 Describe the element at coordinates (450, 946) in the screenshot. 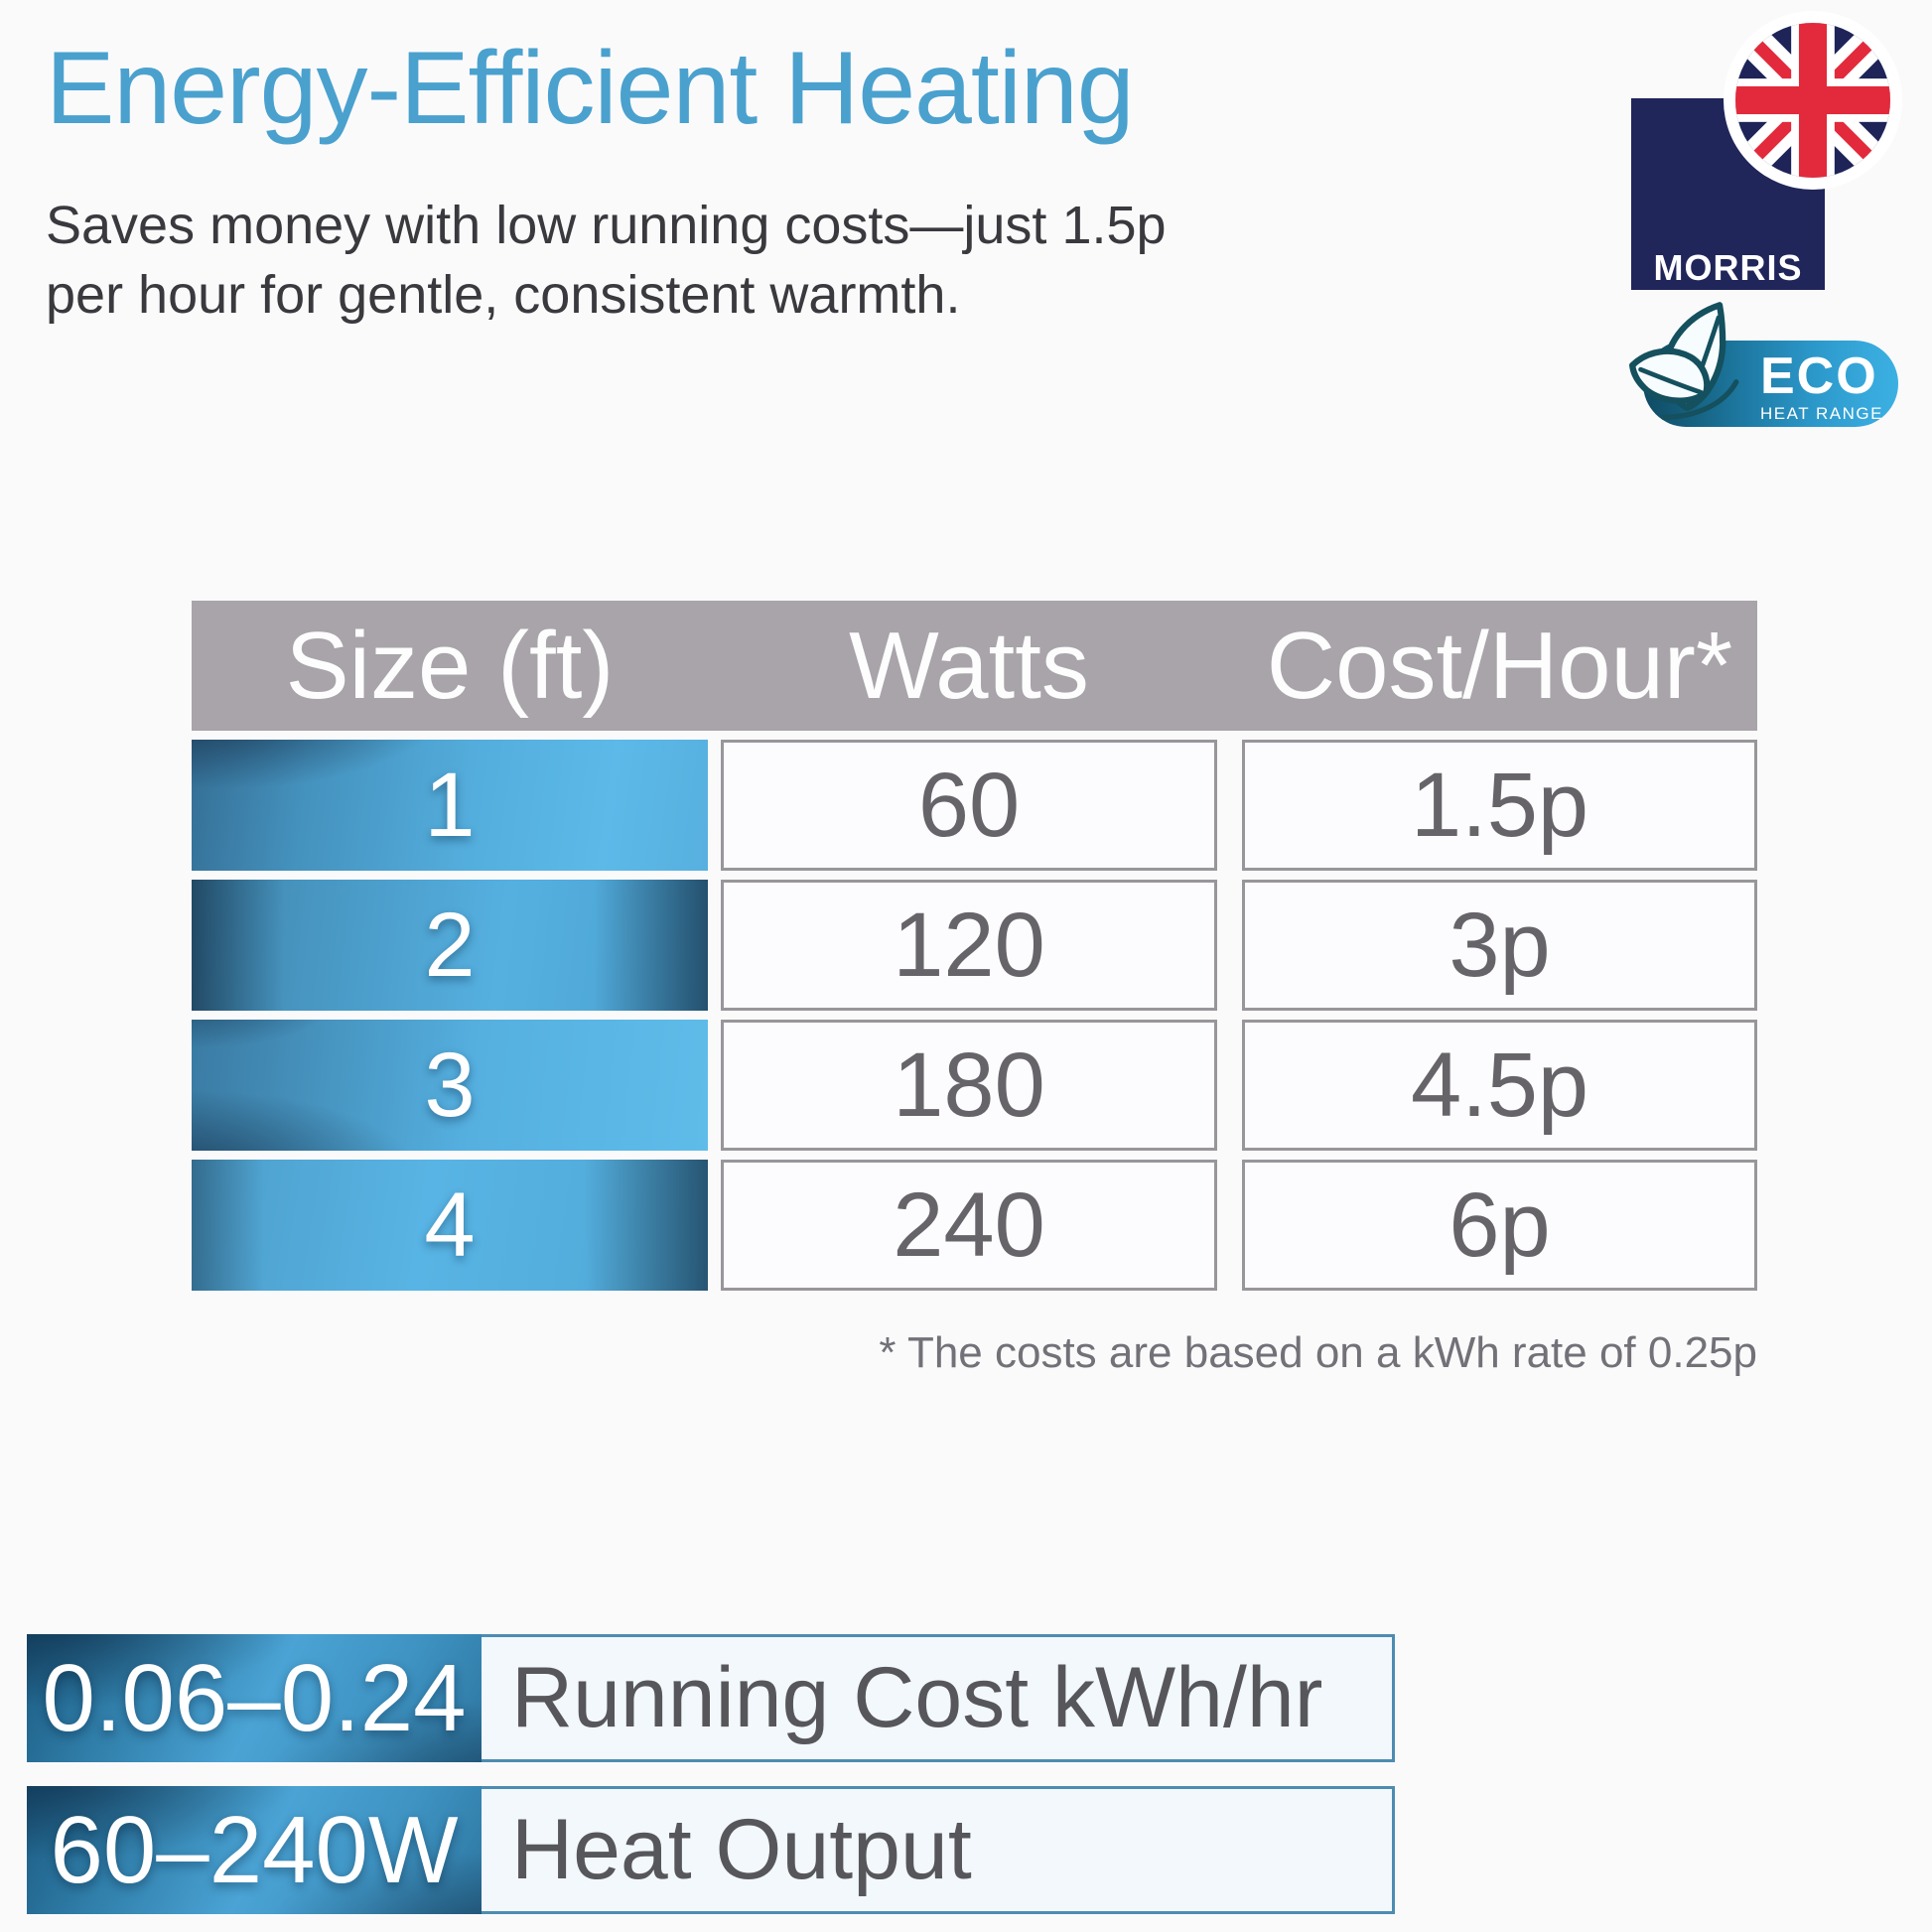

I see `size-cell: 2` at that location.